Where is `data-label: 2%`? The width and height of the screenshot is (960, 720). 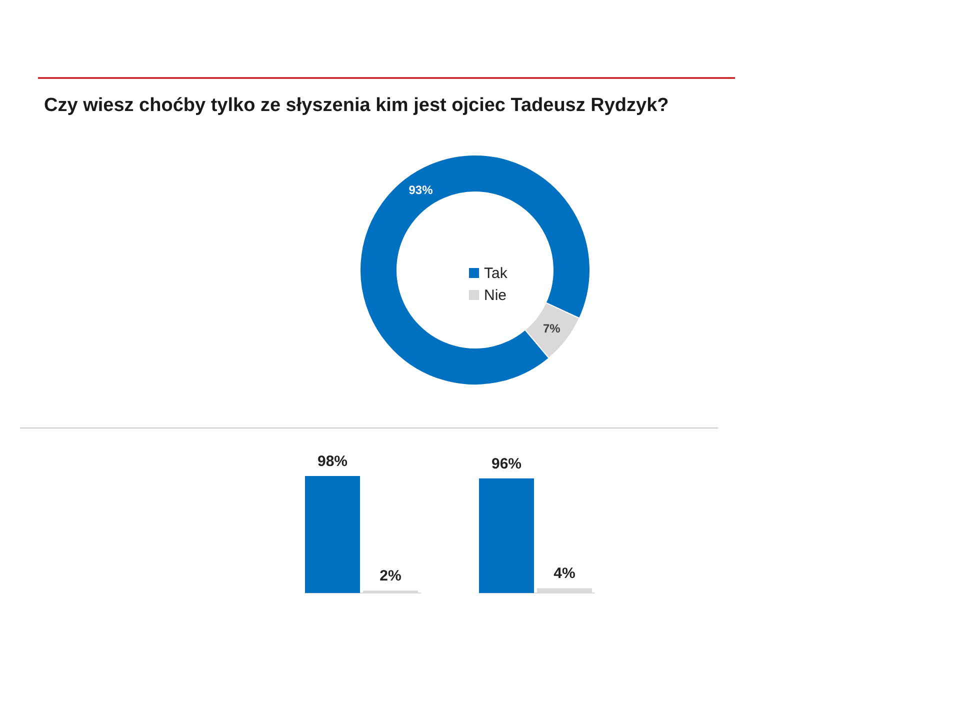 data-label: 2% is located at coordinates (391, 576).